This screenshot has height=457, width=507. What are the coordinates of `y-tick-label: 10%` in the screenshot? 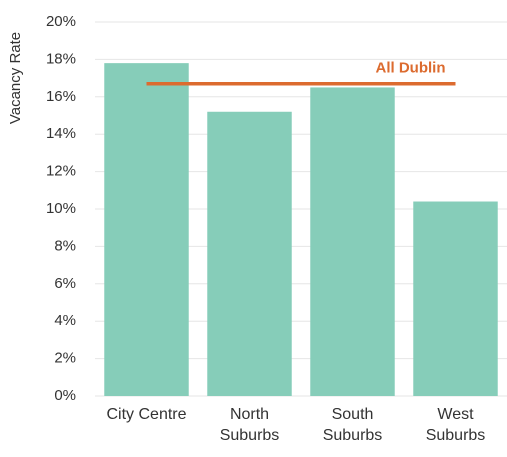 It's located at (61, 208).